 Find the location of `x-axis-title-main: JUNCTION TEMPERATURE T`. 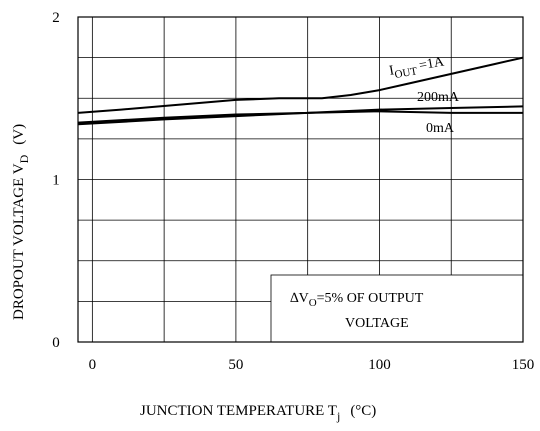

x-axis-title-main: JUNCTION TEMPERATURE T is located at coordinates (238, 411).